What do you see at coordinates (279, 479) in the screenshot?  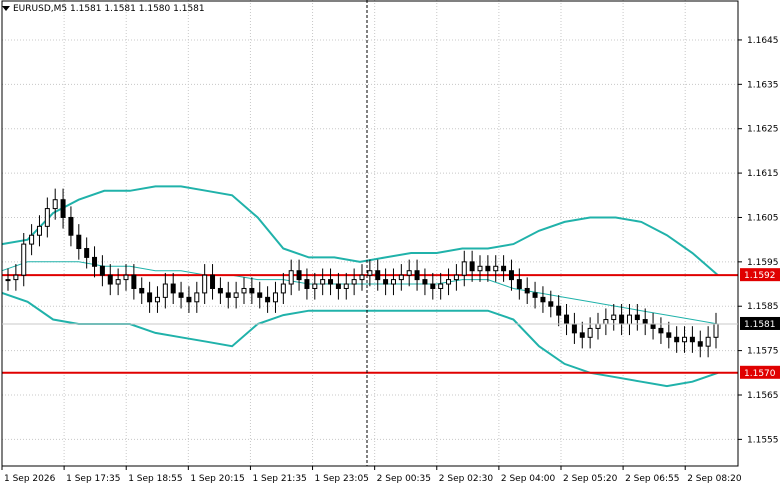 I see `x-tick-label: 1 Sep 21:35` at bounding box center [279, 479].